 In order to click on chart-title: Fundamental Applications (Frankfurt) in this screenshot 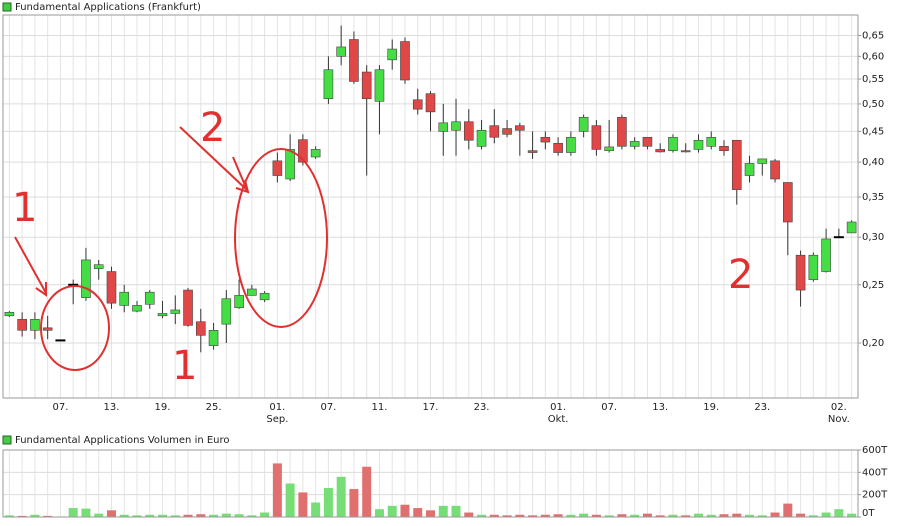, I will do `click(108, 7)`.